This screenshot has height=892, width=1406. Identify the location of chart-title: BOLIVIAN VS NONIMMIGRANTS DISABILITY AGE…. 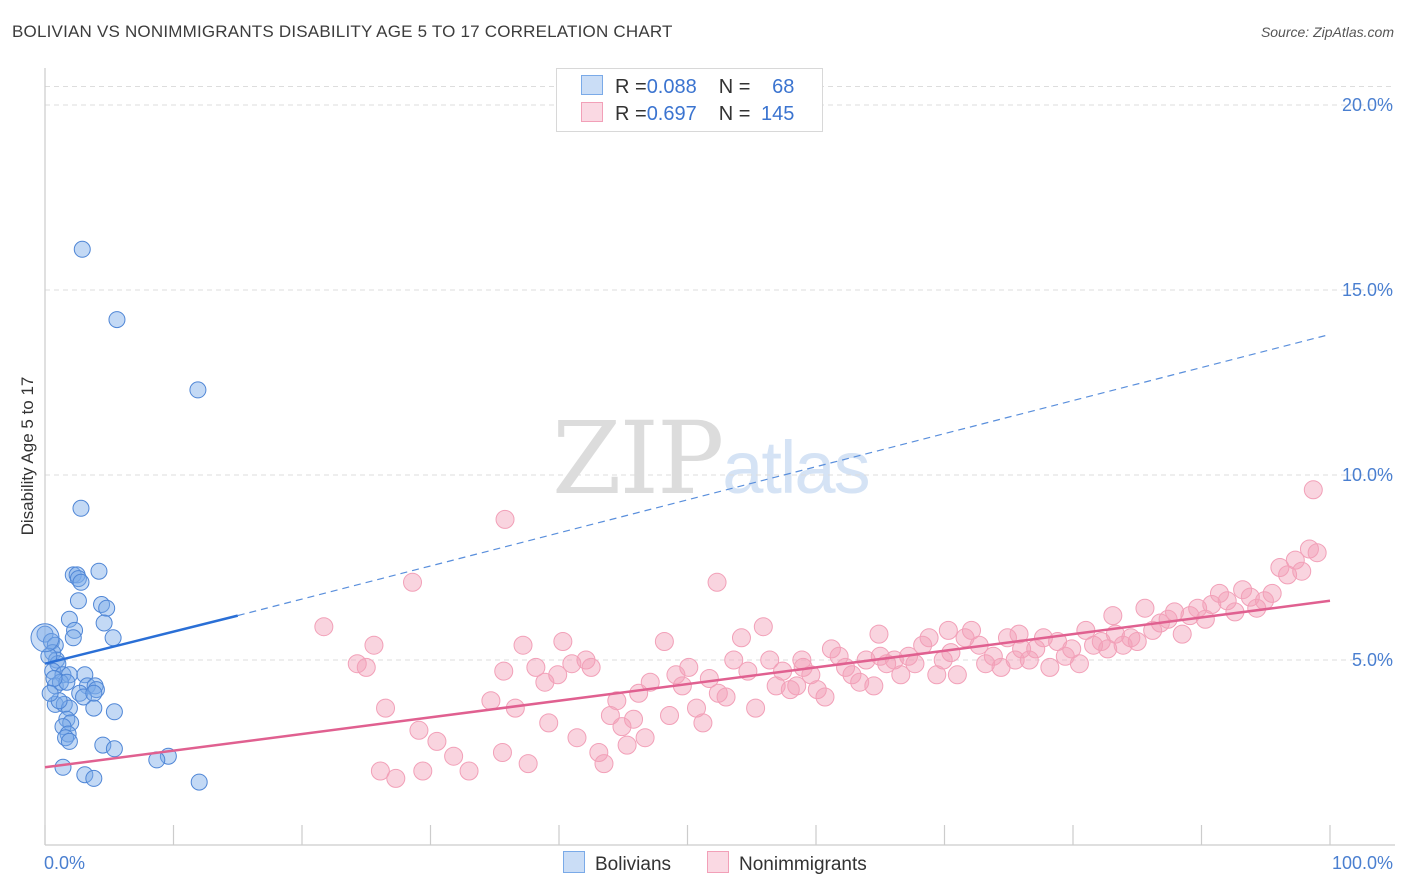
(342, 31).